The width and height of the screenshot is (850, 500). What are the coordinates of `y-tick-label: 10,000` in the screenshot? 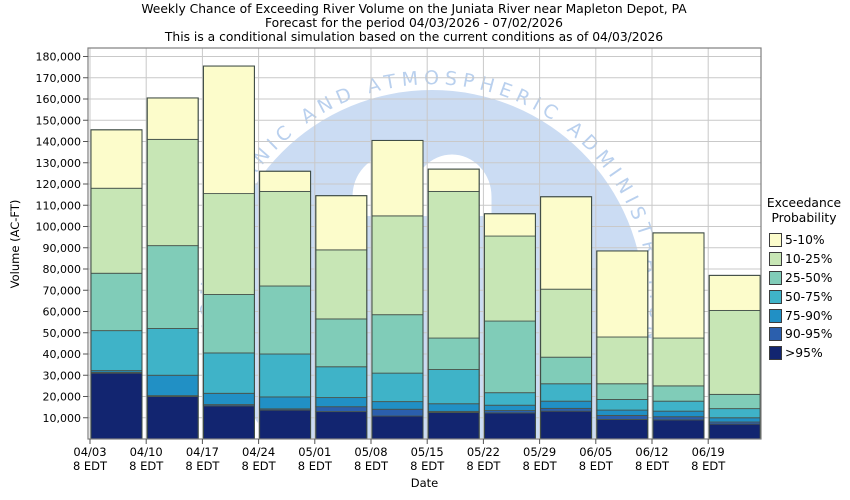 It's located at (62, 418).